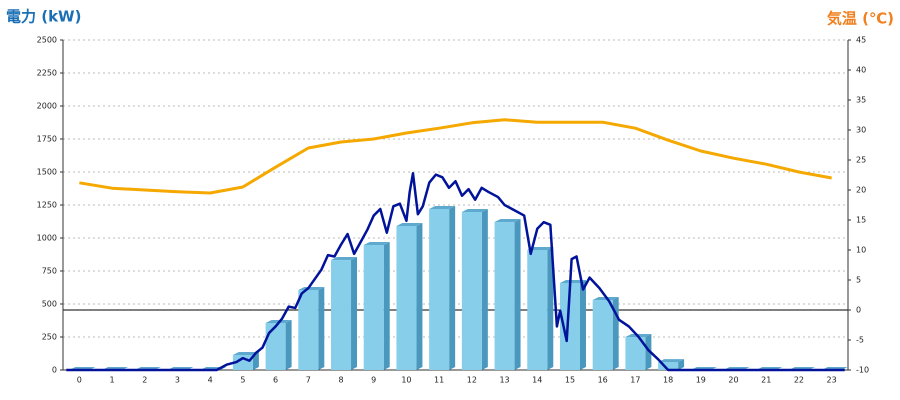  I want to click on left-axis-title: 電力 (kW), so click(43, 17).